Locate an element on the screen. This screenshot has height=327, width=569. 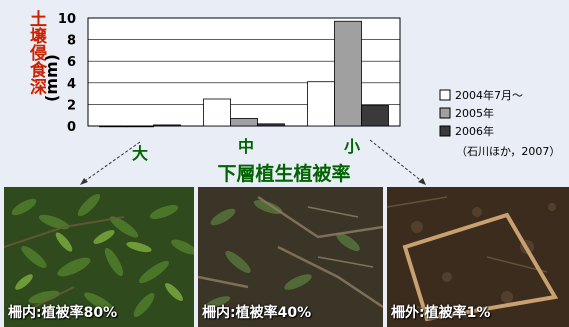
legend: 2004年7月～ 2005年 2006年 （石川ほか，2007） is located at coordinates (499, 123).